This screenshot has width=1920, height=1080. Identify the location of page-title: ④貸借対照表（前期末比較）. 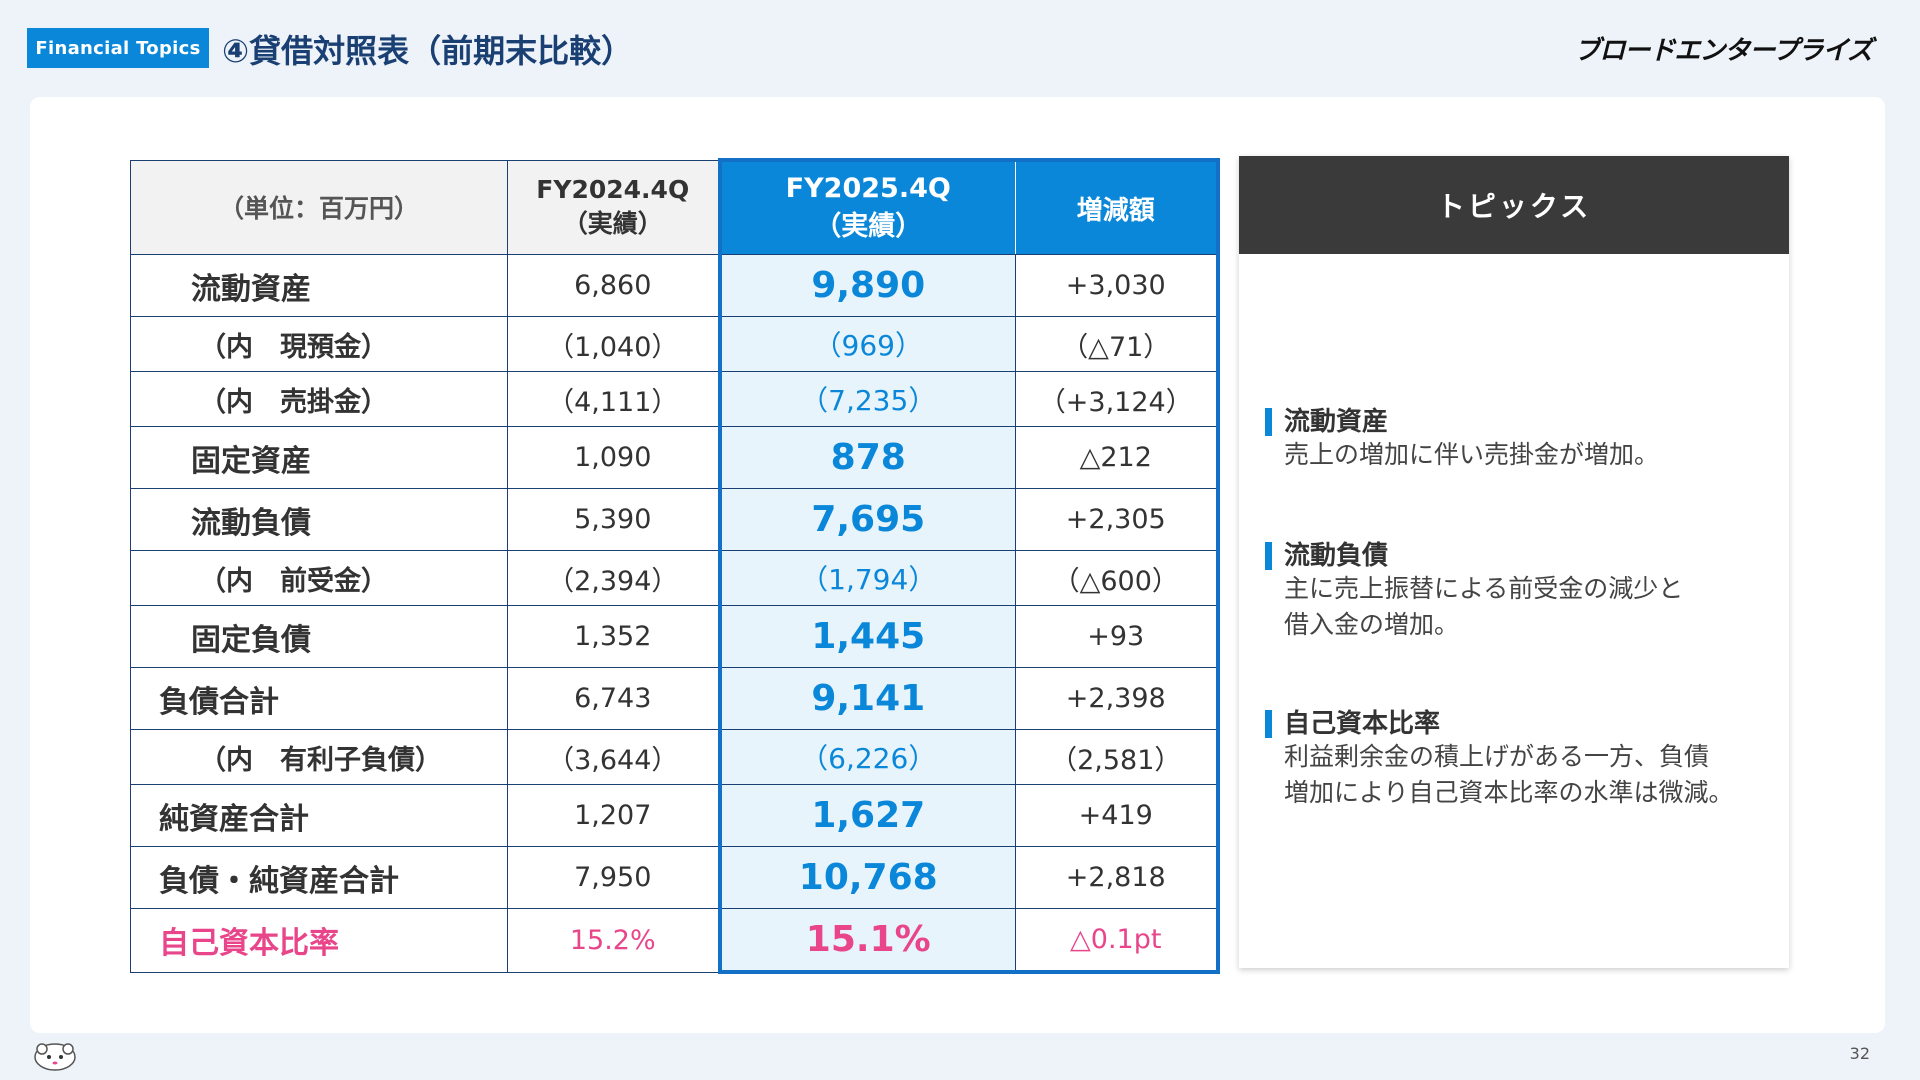
(428, 51).